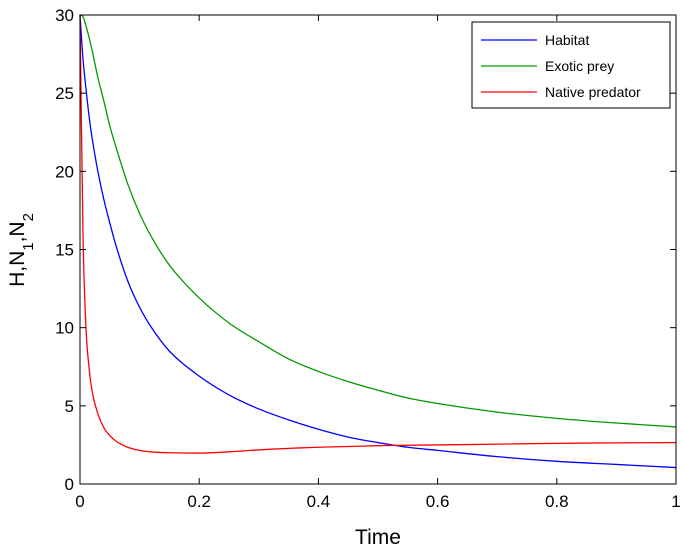 The width and height of the screenshot is (685, 553). I want to click on x-axis-label: Time, so click(378, 537).